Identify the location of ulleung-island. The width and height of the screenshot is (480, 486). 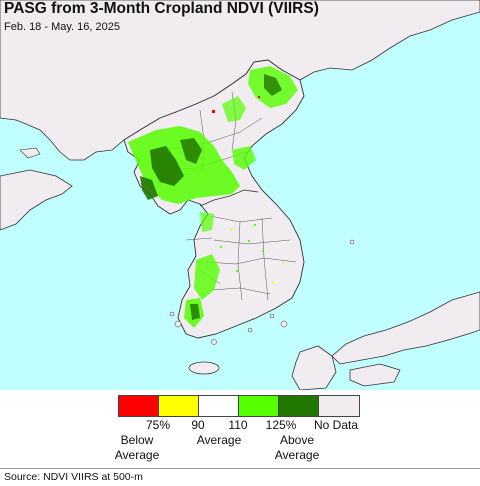
(352, 242).